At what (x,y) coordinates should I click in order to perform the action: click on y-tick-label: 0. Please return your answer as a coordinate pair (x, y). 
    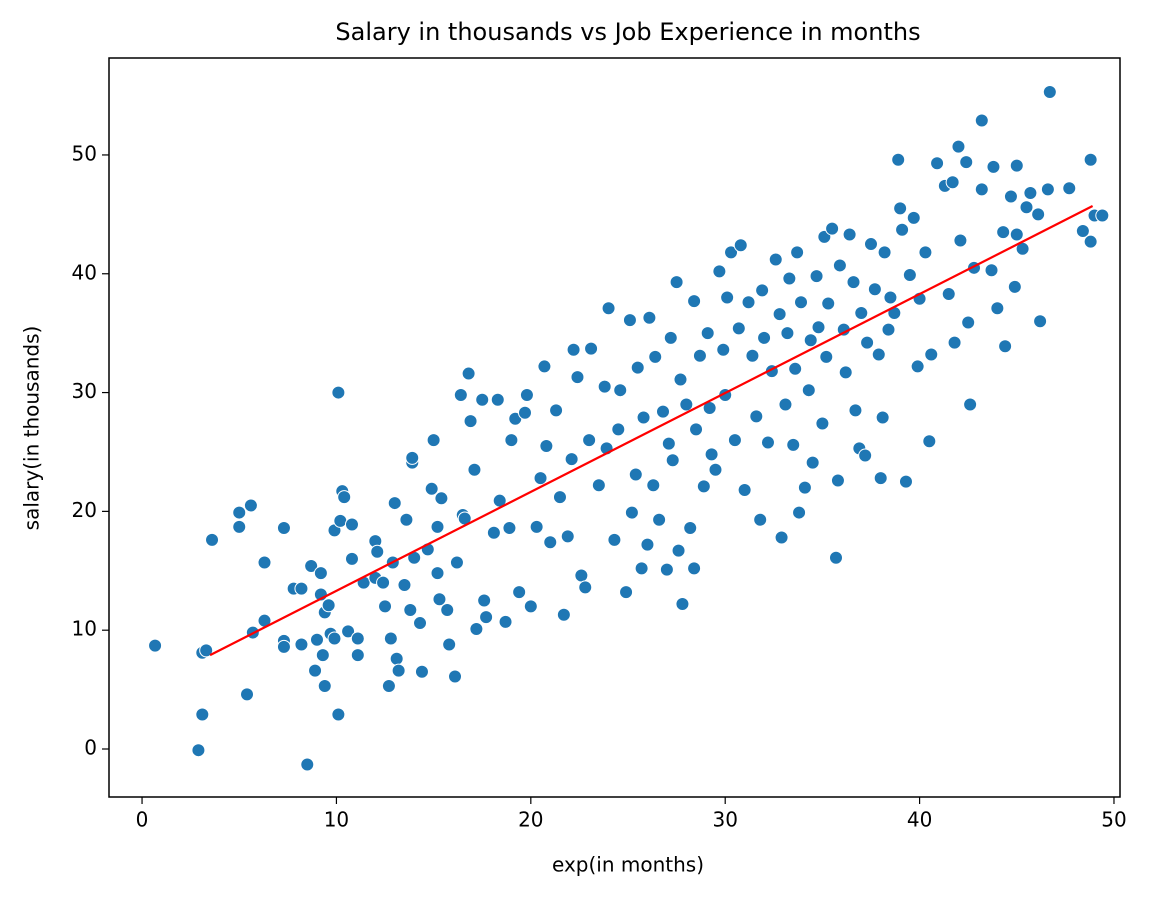
    Looking at the image, I should click on (90, 748).